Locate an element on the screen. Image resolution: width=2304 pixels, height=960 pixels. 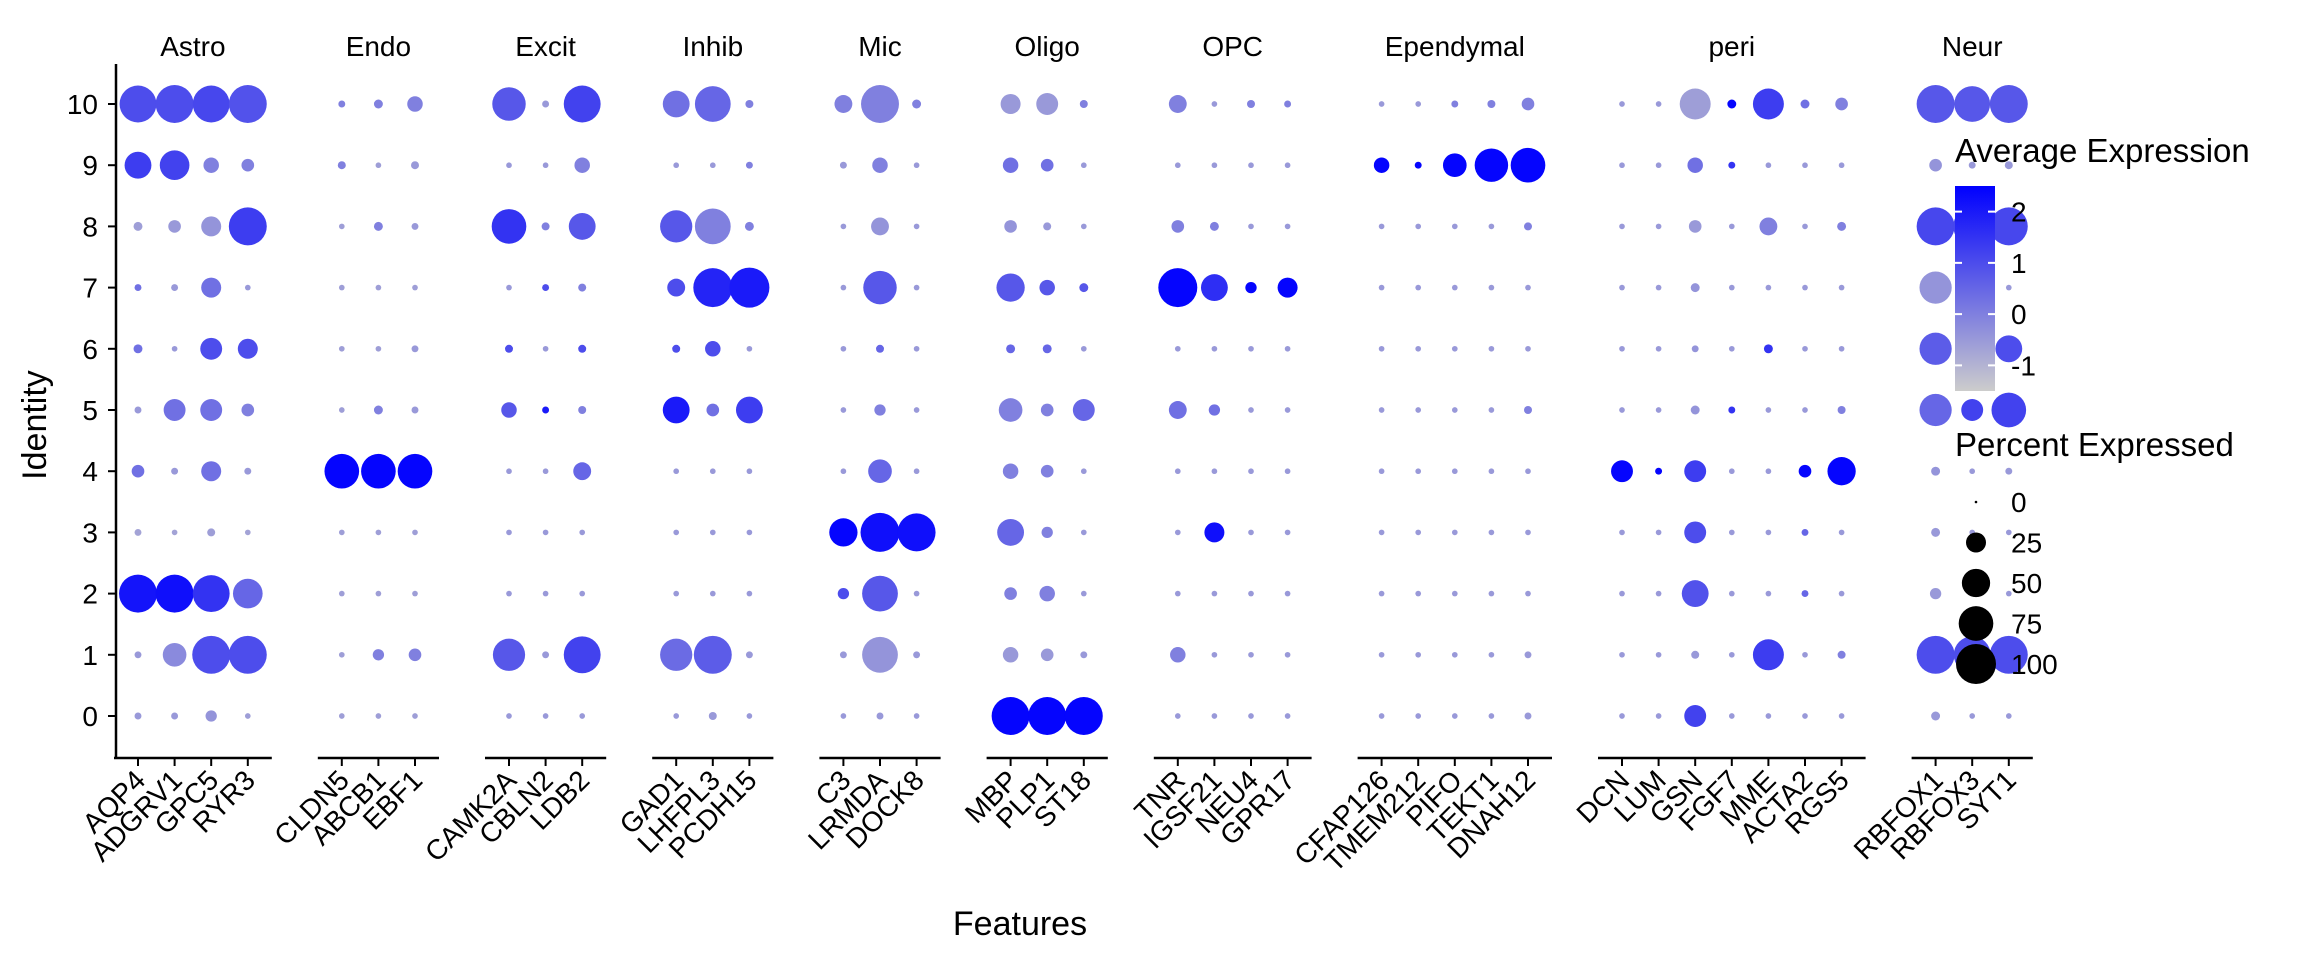
y-tick-label: 0 is located at coordinates (90, 716).